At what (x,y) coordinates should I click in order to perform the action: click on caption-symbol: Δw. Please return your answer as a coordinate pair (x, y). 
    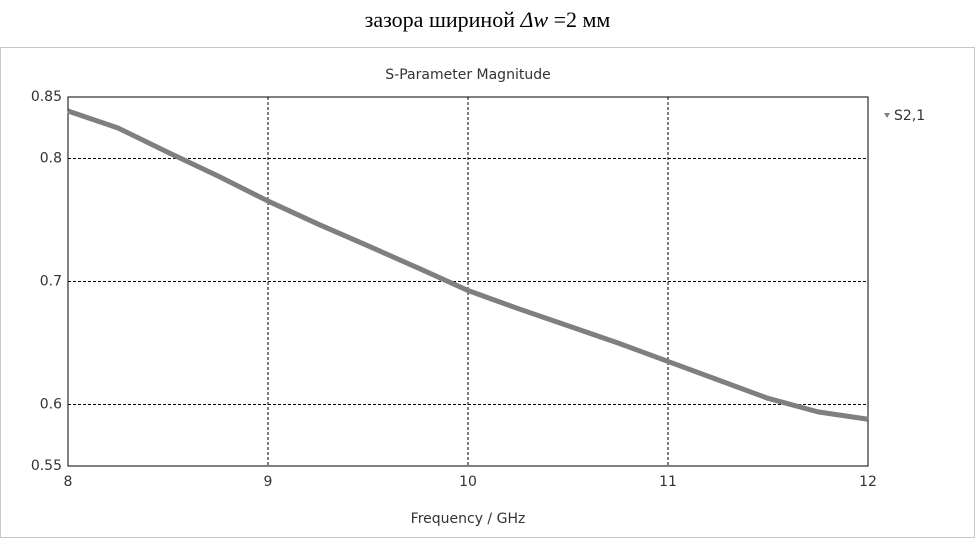
    Looking at the image, I should click on (534, 19).